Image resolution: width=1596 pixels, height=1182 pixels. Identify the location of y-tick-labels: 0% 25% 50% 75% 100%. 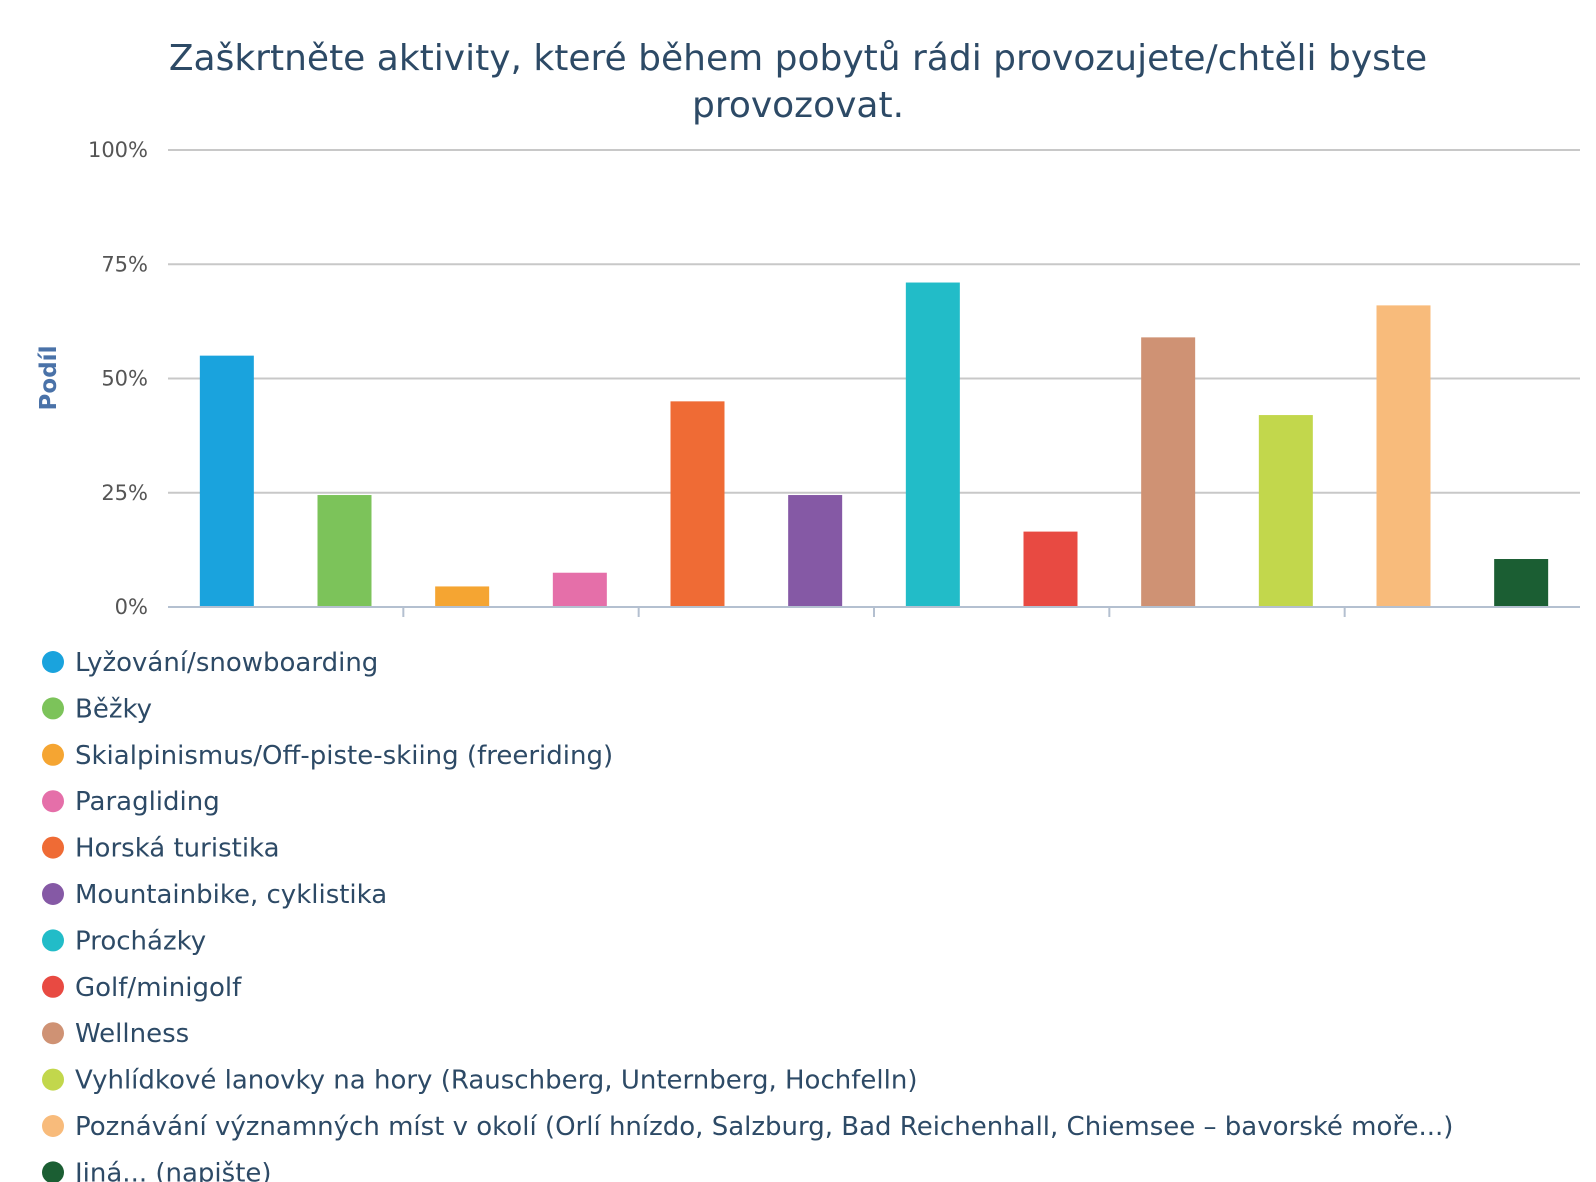
(118, 378).